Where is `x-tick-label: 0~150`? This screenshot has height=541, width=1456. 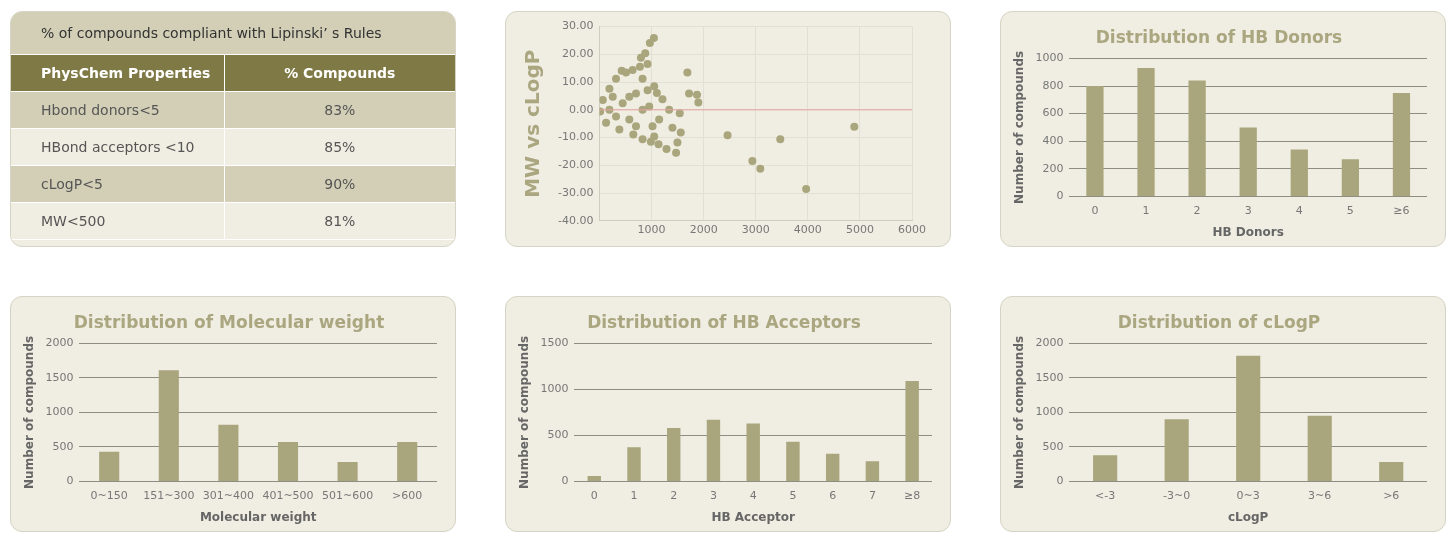
x-tick-label: 0~150 is located at coordinates (109, 495).